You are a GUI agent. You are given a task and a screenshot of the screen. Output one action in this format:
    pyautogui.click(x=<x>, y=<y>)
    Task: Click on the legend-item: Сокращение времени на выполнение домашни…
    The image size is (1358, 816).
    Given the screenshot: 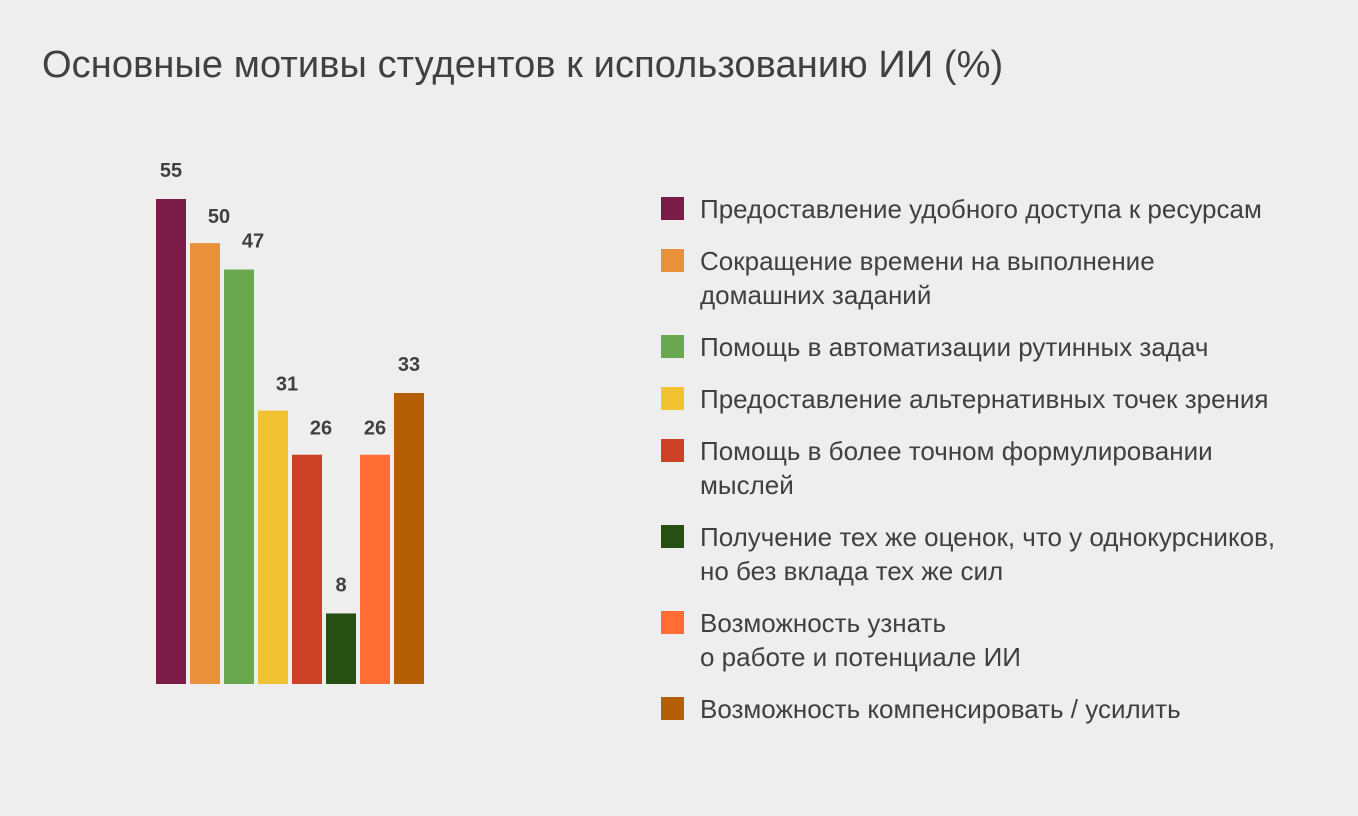 What is the action you would take?
    pyautogui.click(x=1001, y=278)
    